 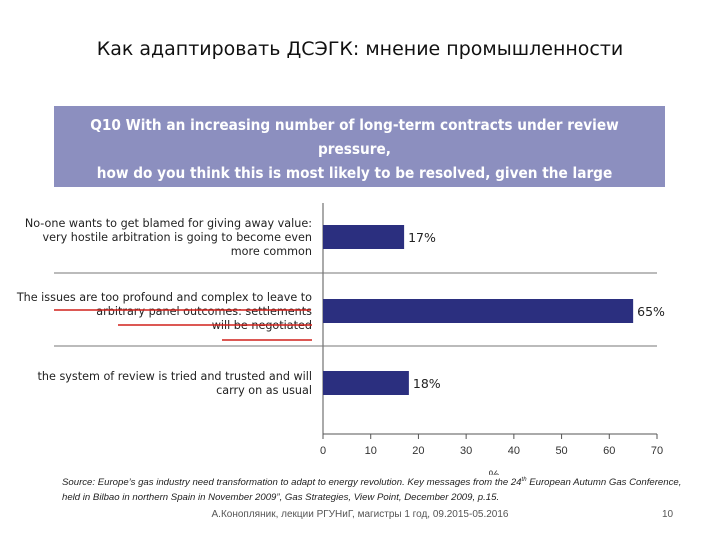 I want to click on source-superscript: th, so click(x=524, y=480).